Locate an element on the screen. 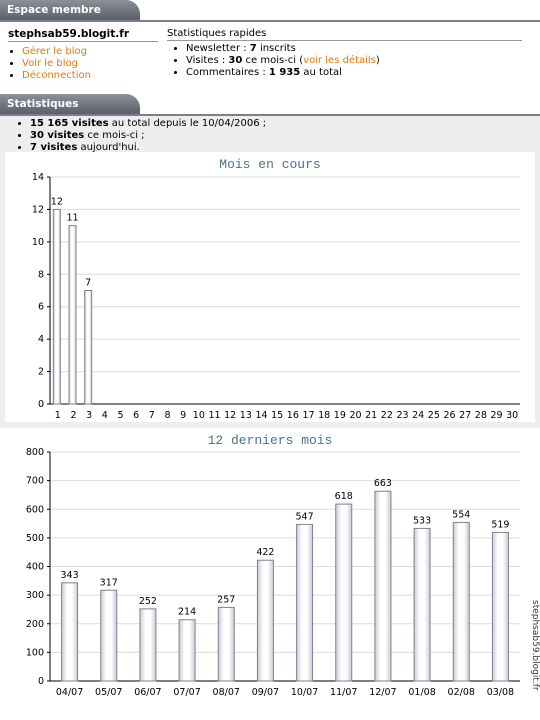 This screenshot has height=720, width=540. data-label: 343 is located at coordinates (70, 575).